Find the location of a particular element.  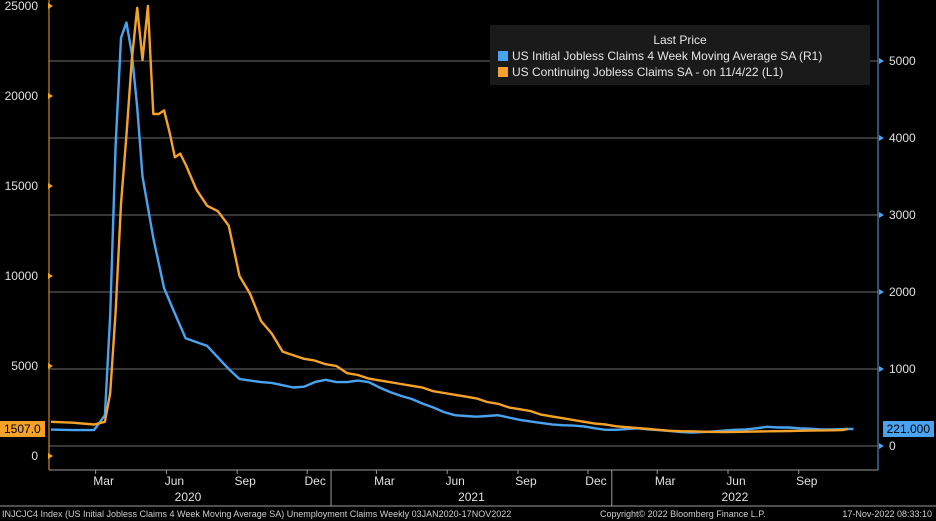

right-tick-label: 2000 is located at coordinates (902, 292).